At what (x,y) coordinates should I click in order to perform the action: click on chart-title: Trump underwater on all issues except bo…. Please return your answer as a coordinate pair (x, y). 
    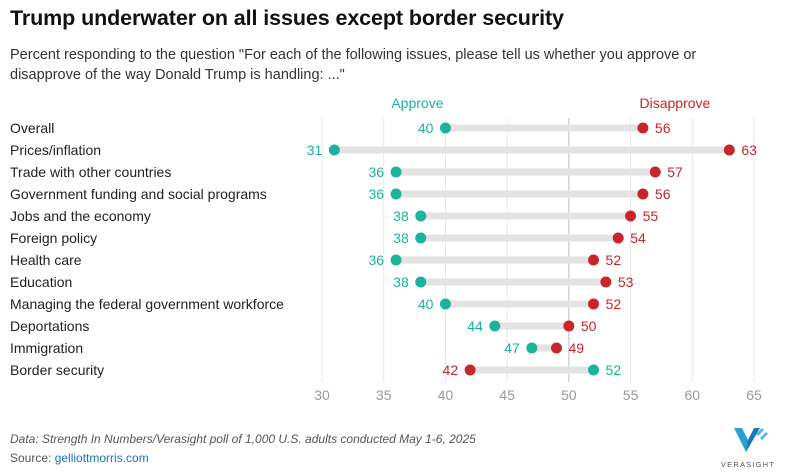
    Looking at the image, I should click on (287, 18).